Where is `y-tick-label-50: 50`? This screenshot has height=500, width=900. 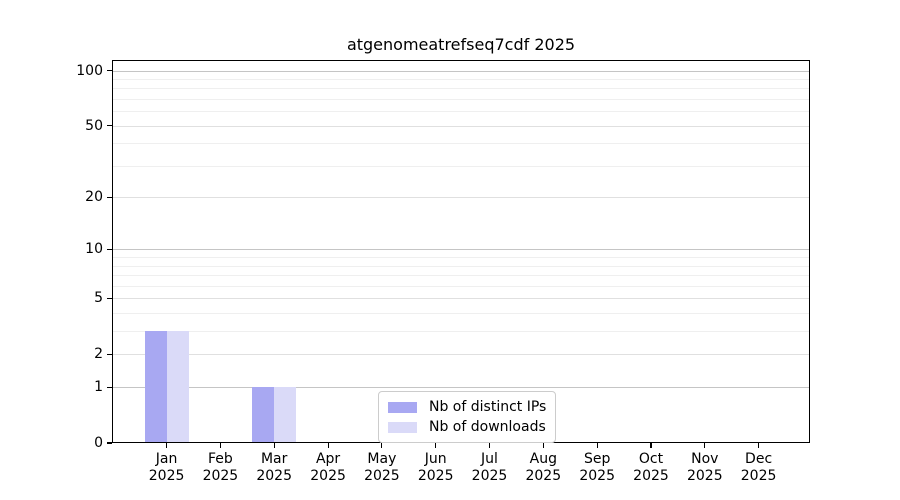
y-tick-label-50: 50 is located at coordinates (94, 125).